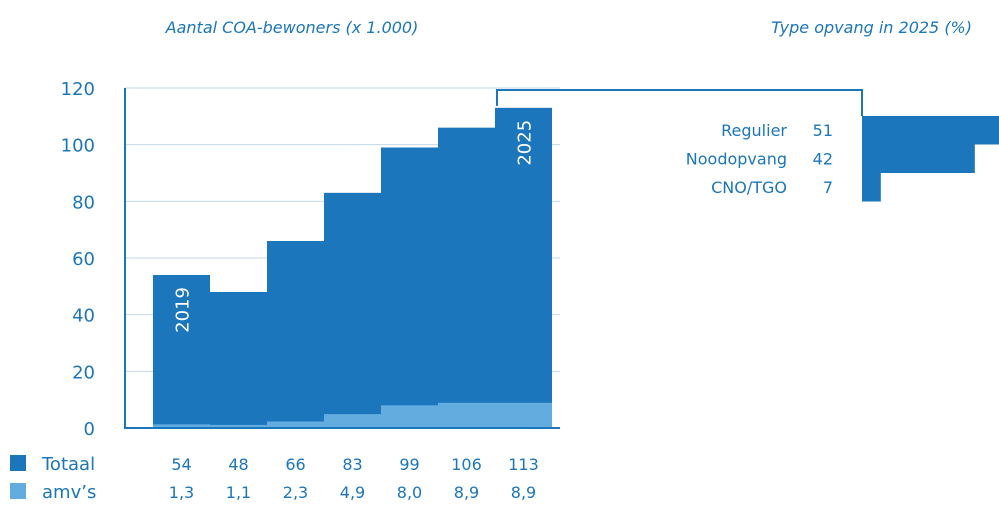 This screenshot has height=505, width=999. What do you see at coordinates (238, 492) in the screenshot?
I see `table-value: 1,1` at bounding box center [238, 492].